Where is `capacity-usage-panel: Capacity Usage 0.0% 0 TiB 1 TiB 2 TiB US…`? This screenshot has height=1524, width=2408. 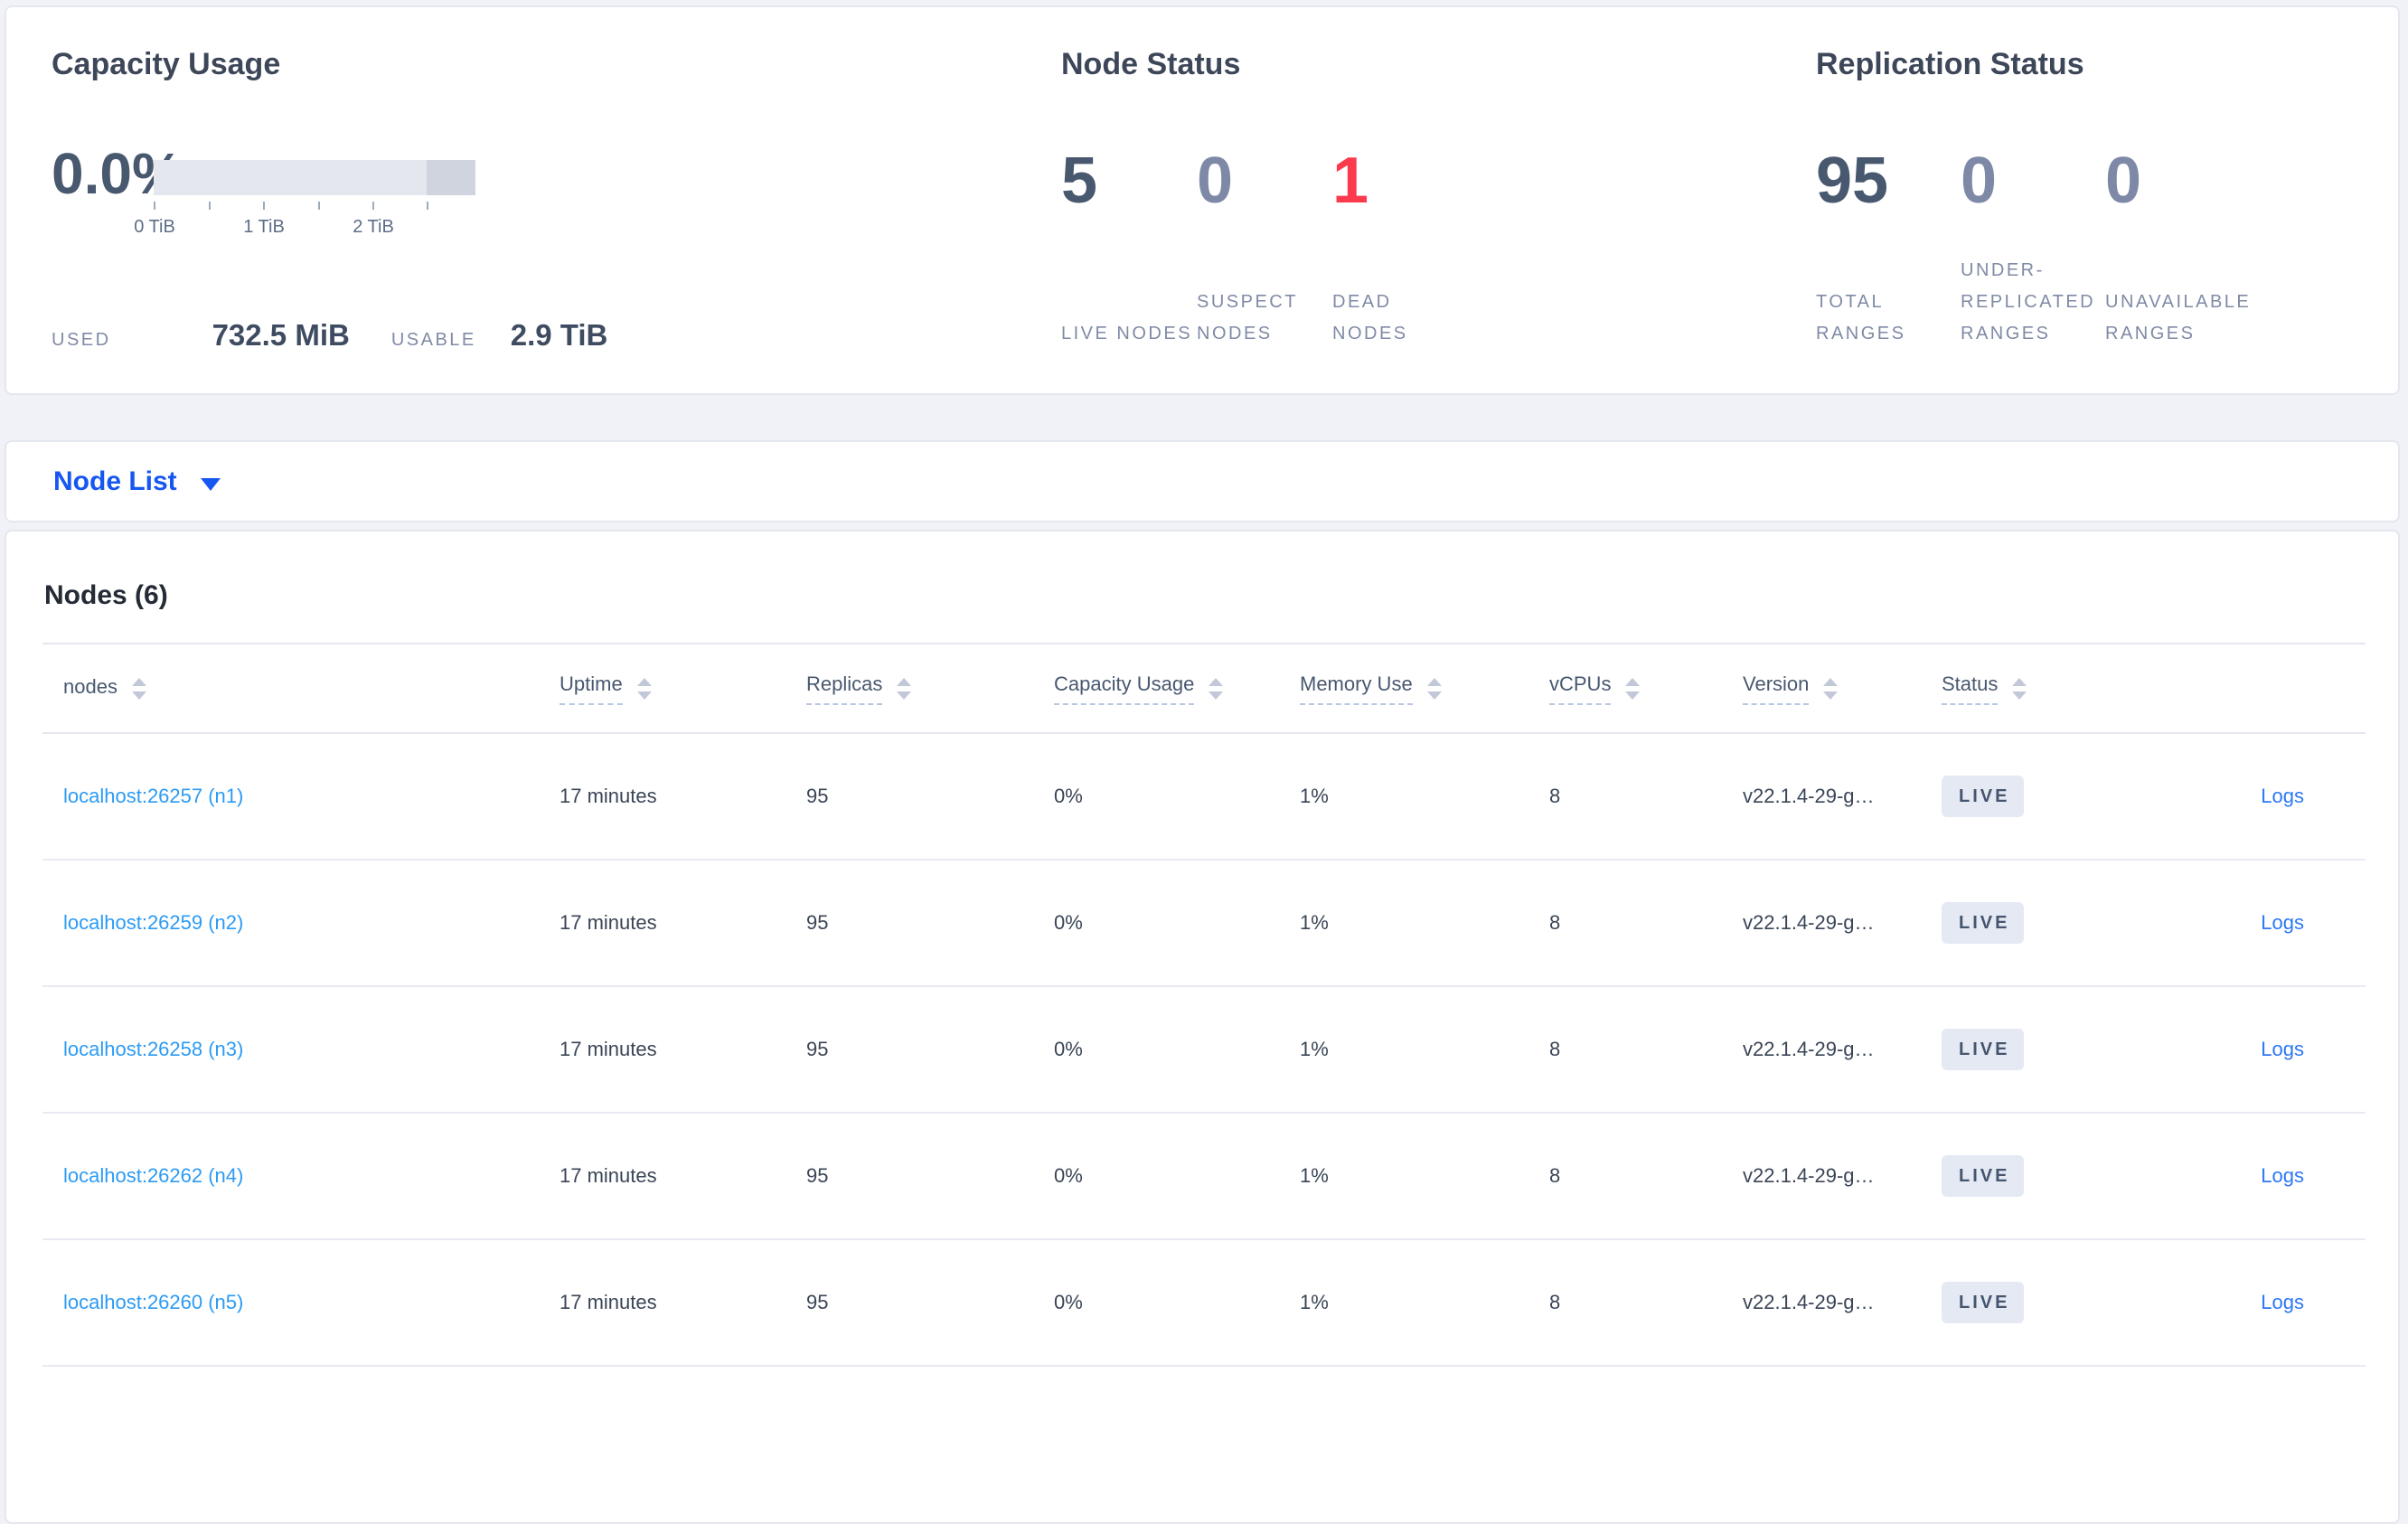 capacity-usage-panel: Capacity Usage 0.0% 0 TiB 1 TiB 2 TiB US… is located at coordinates (553, 200).